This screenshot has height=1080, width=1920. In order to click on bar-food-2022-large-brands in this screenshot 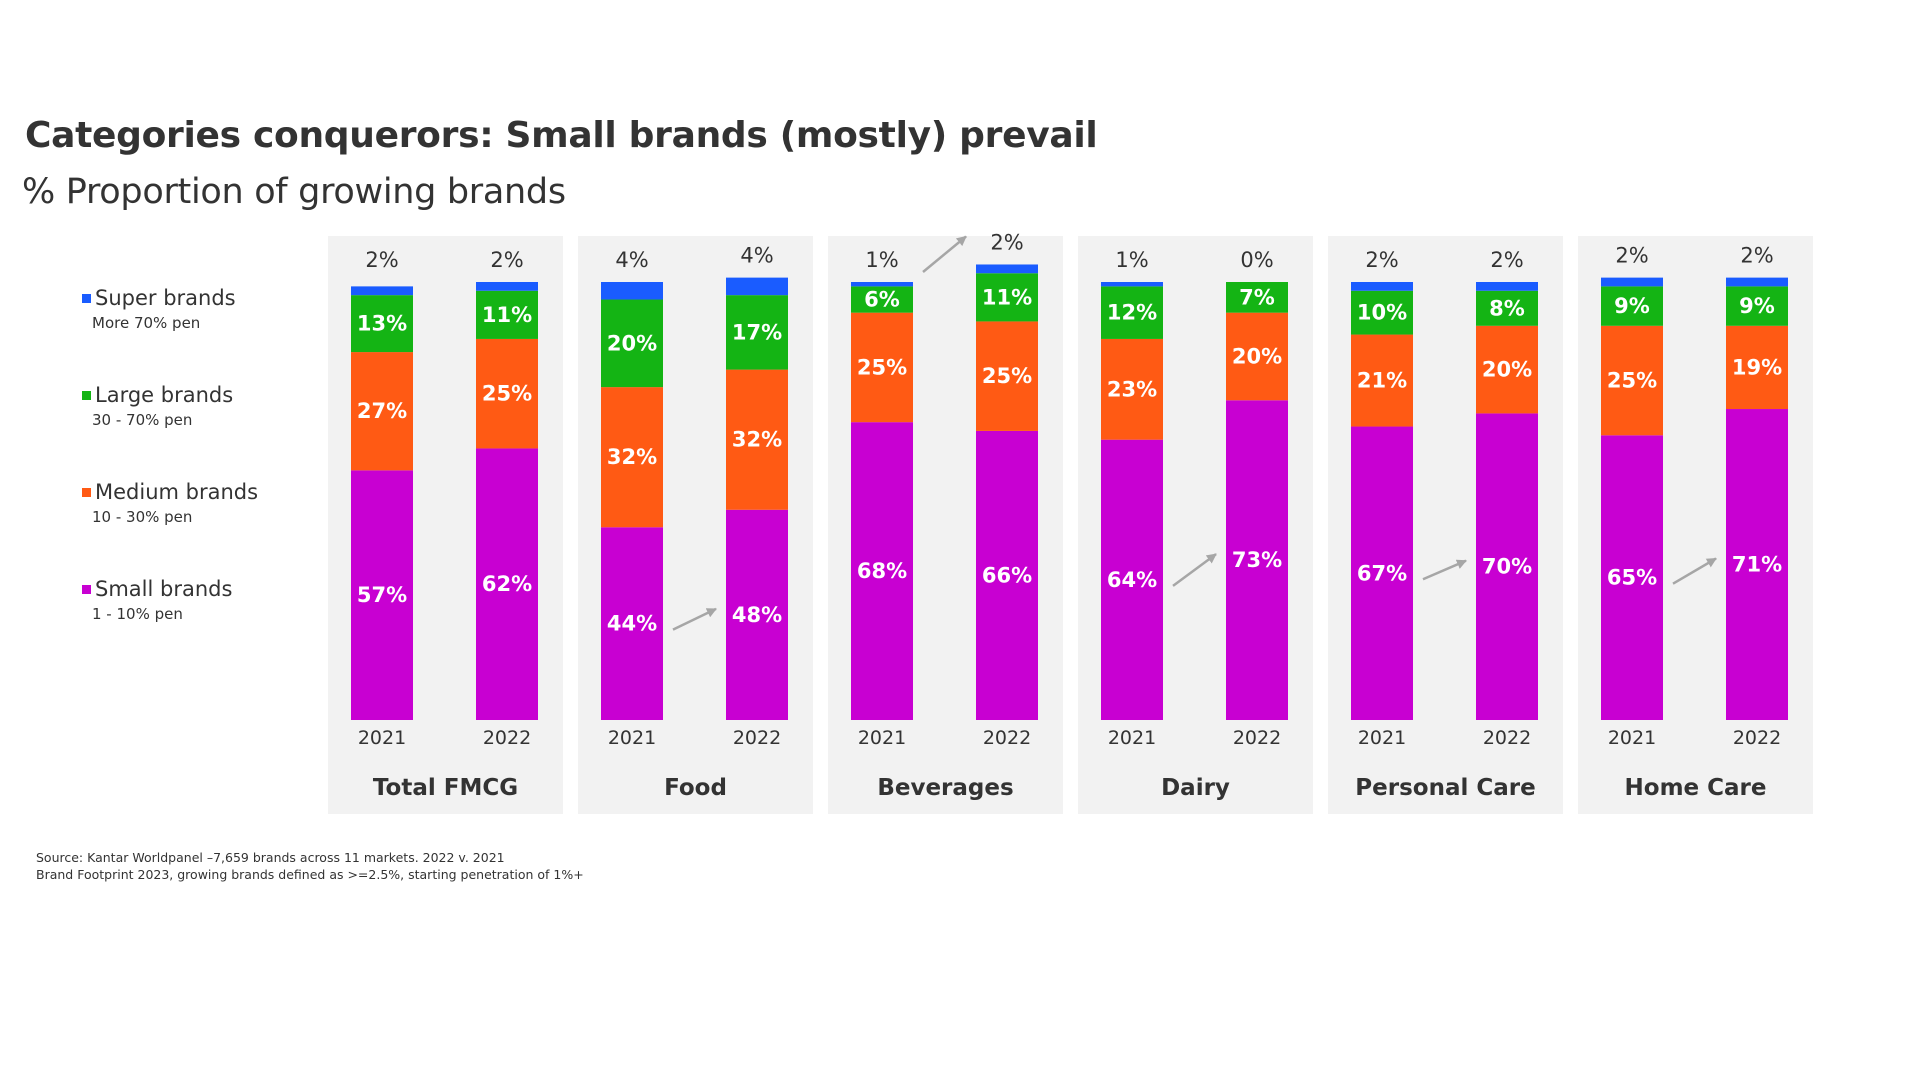, I will do `click(757, 332)`.